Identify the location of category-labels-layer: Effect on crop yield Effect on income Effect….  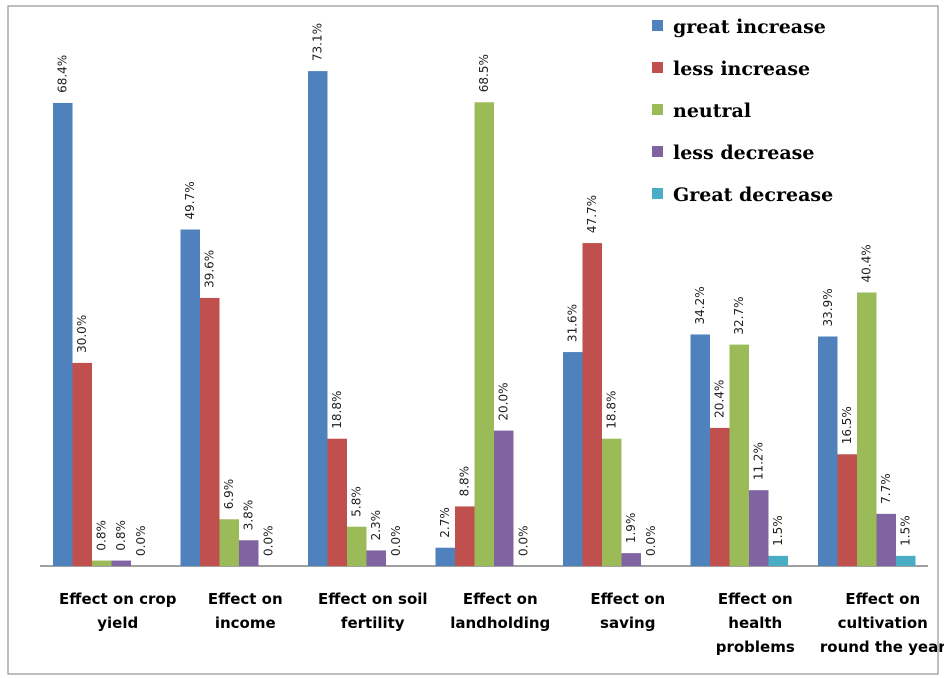
(501, 623).